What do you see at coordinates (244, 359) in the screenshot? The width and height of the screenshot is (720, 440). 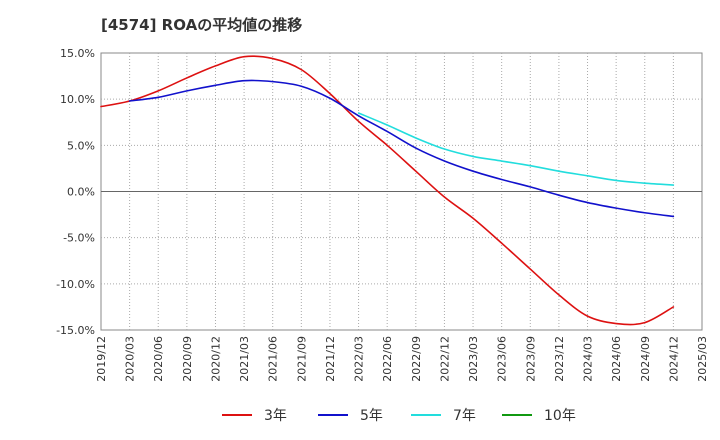 I see `x-tick-label: 2021/03` at bounding box center [244, 359].